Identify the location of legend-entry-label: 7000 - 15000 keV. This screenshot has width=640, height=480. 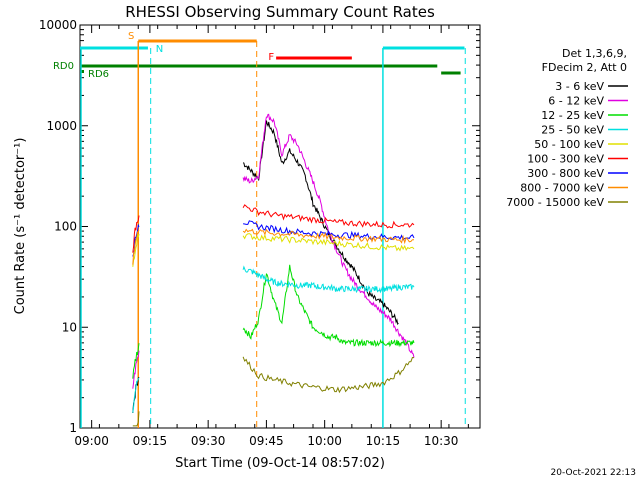
(555, 202).